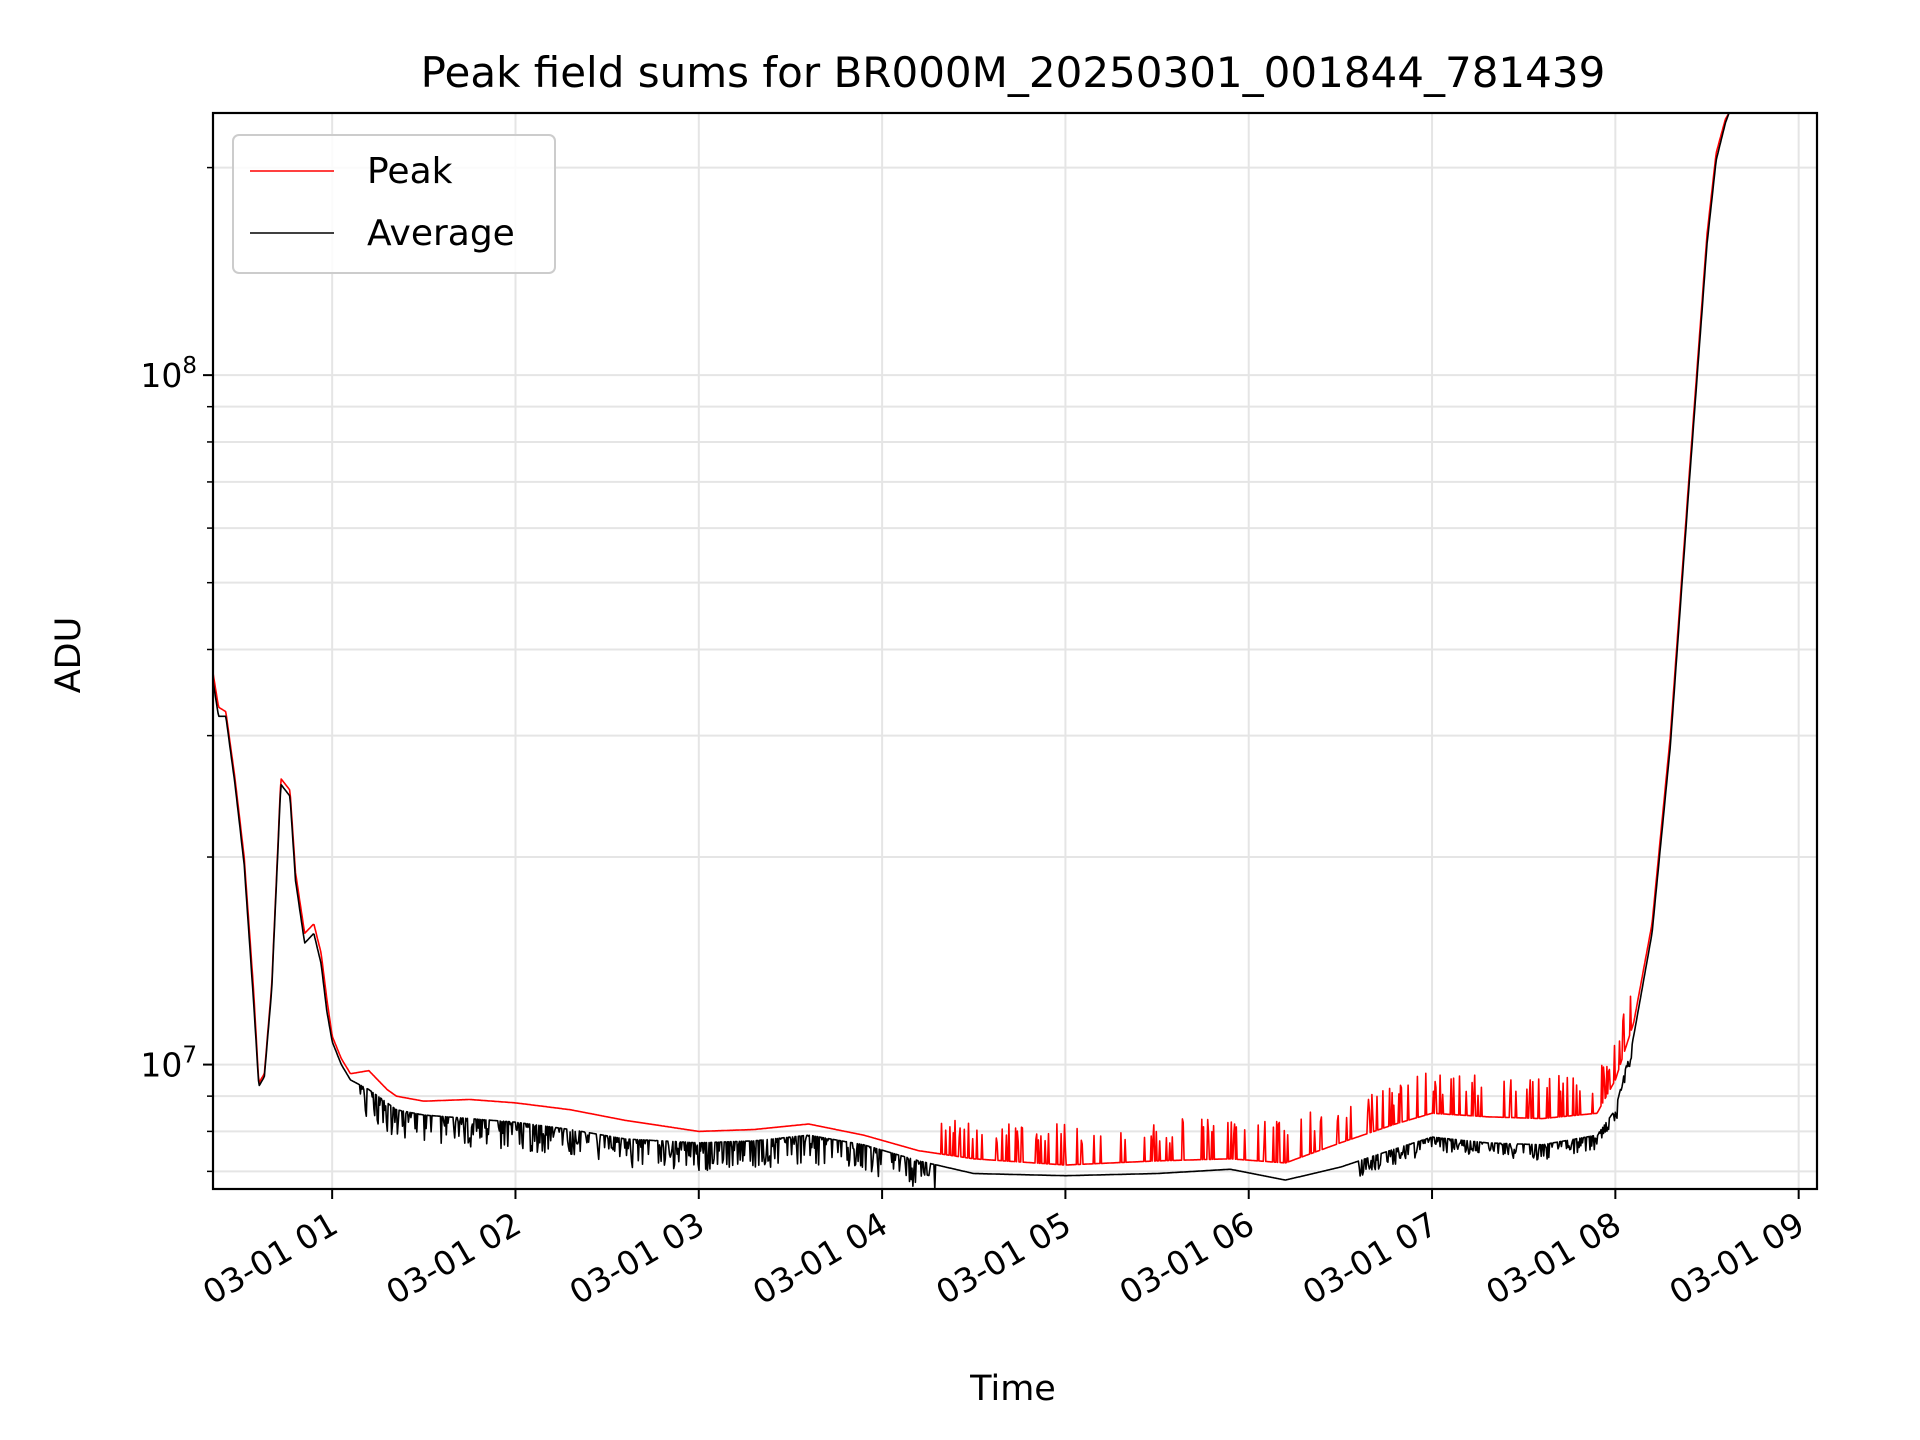 The image size is (1920, 1440). Describe the element at coordinates (168, 1064) in the screenshot. I see `y-tick-label: 107` at that location.